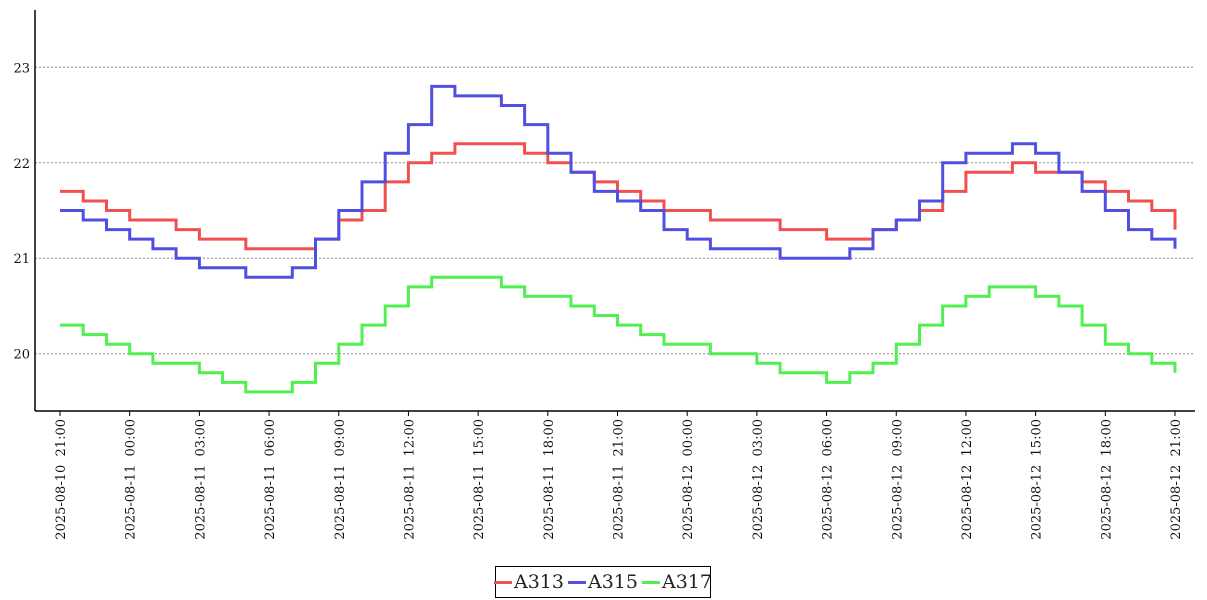  I want to click on y-tick-label: 21, so click(21, 259).